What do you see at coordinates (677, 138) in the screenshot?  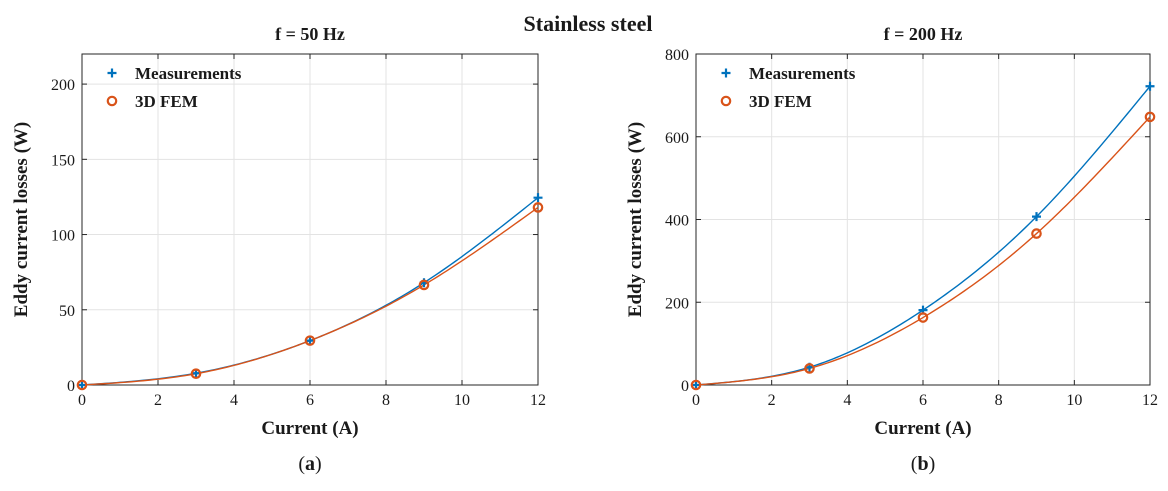 I see `y-tick-label: 600` at bounding box center [677, 138].